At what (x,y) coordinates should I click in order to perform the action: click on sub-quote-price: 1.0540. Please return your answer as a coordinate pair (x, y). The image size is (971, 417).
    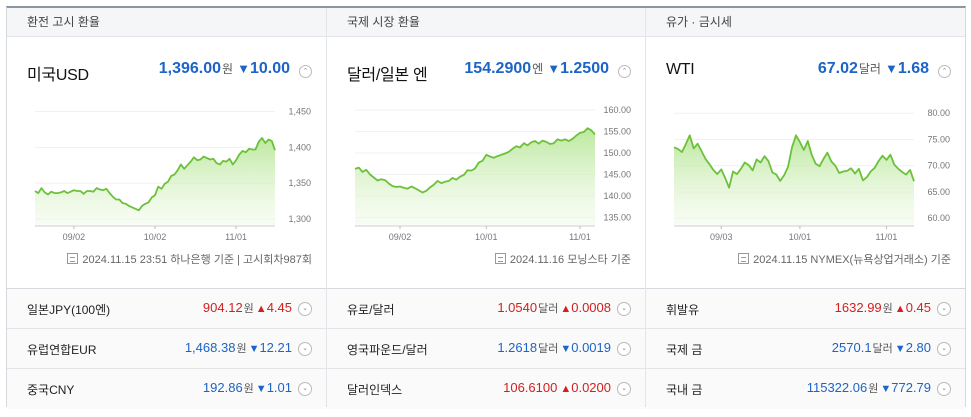
    Looking at the image, I should click on (517, 307).